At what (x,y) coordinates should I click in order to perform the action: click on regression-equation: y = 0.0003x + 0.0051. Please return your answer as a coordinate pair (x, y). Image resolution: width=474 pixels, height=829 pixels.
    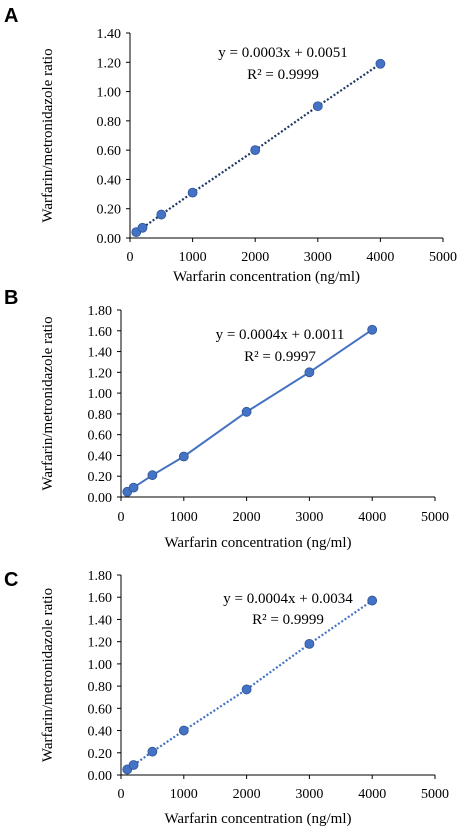
    Looking at the image, I should click on (282, 53).